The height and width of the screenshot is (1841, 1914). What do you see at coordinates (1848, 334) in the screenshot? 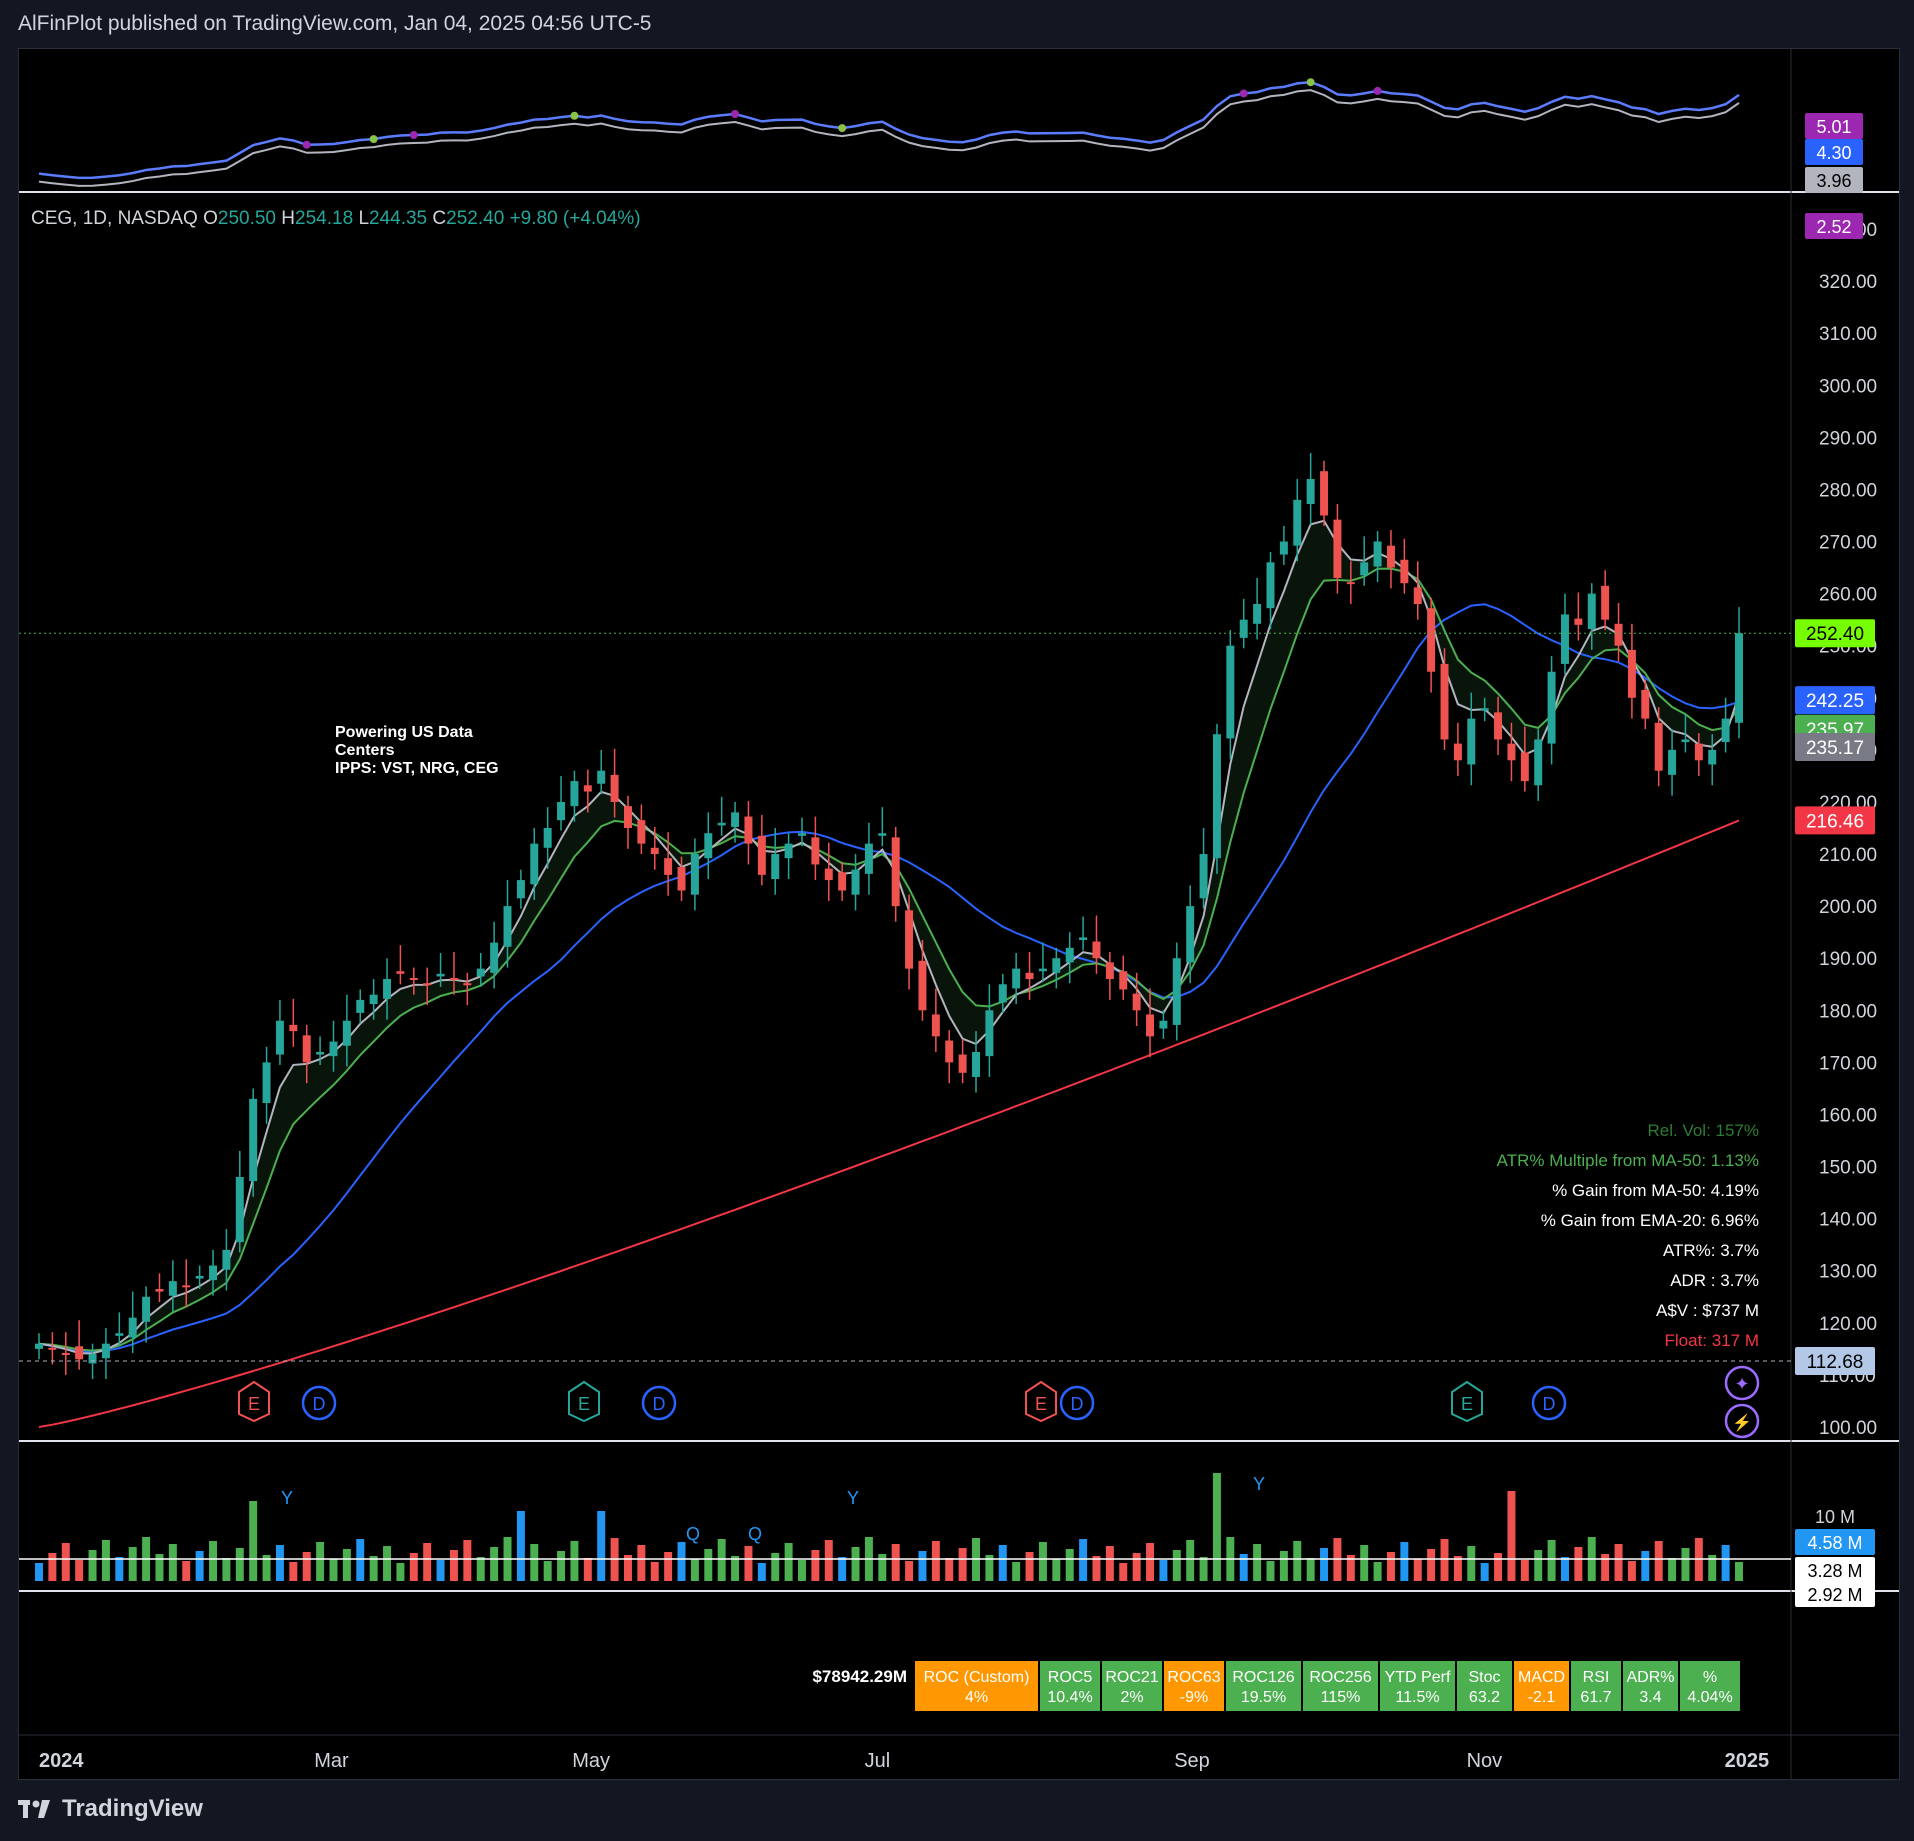
I see `y-tick-label: 310.00` at bounding box center [1848, 334].